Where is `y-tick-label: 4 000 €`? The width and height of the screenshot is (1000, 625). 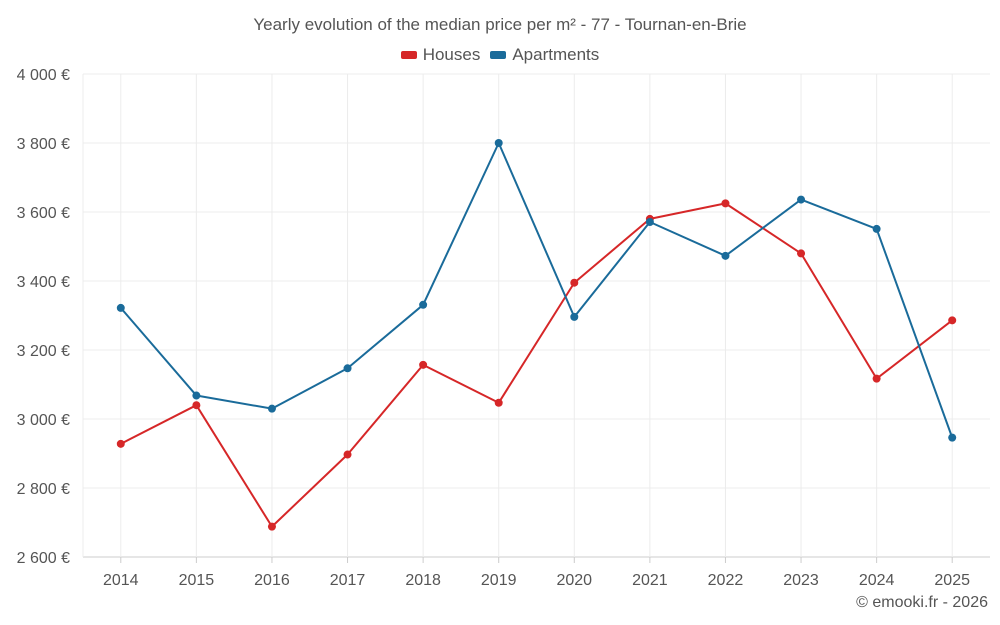 y-tick-label: 4 000 € is located at coordinates (43, 75).